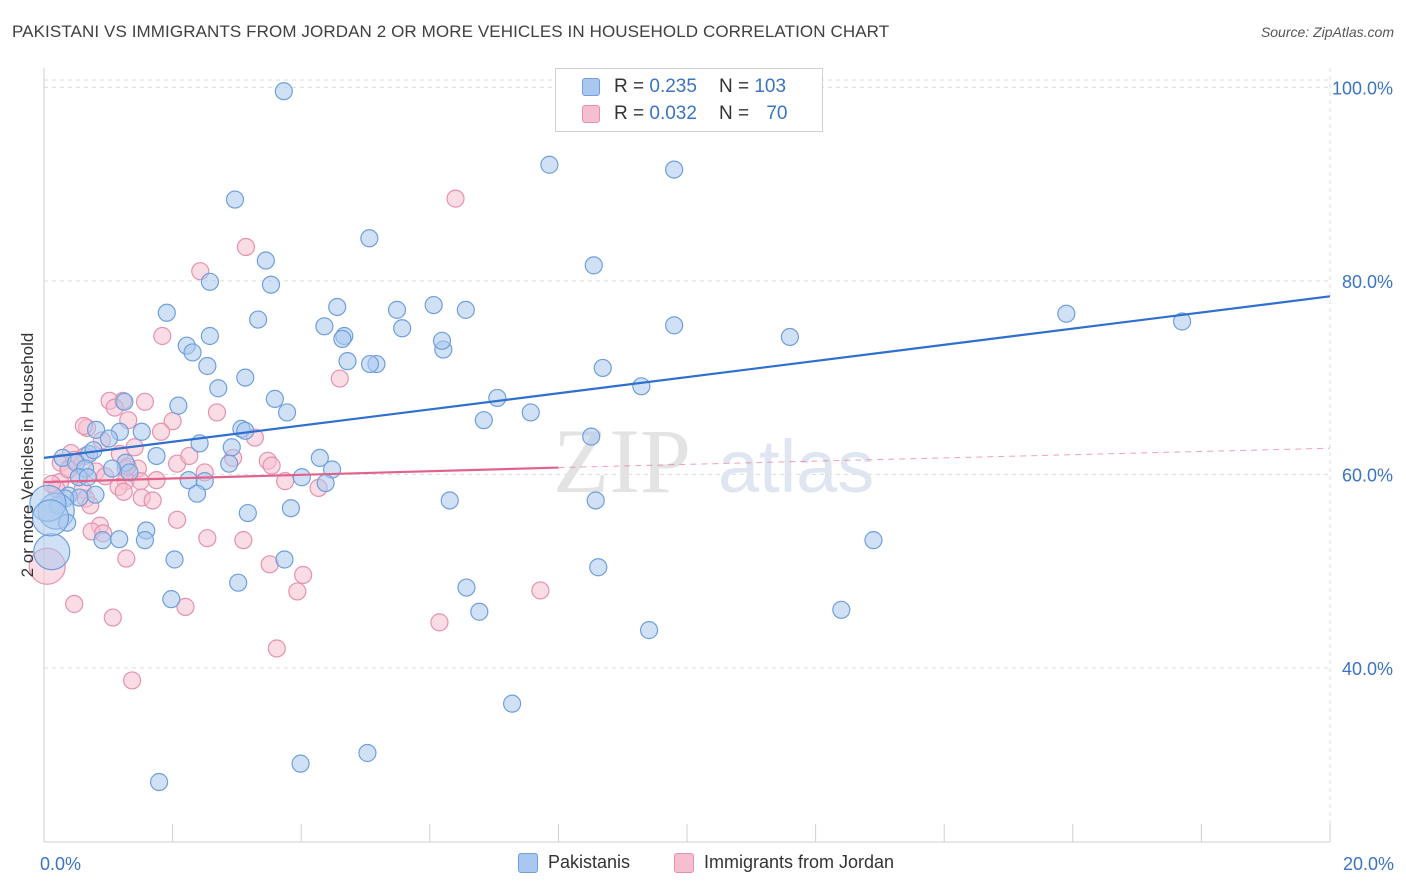 Image resolution: width=1406 pixels, height=892 pixels. I want to click on legend-item-jordan: Immigrants from Jordan, so click(784, 862).